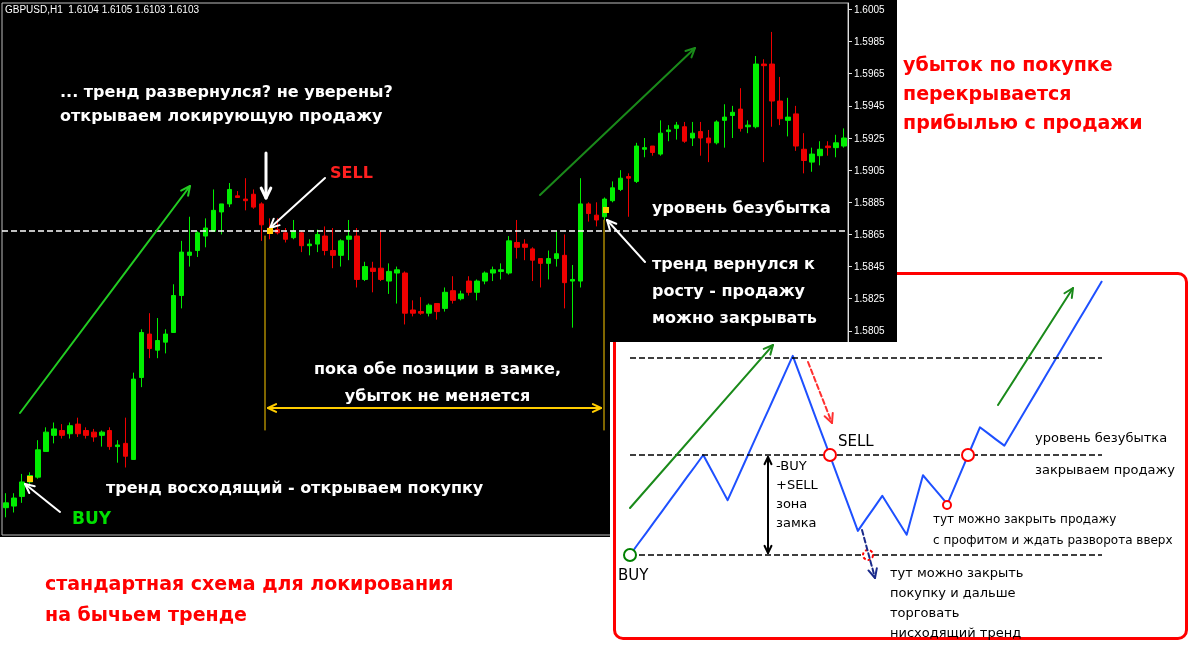 The height and width of the screenshot is (647, 1191). What do you see at coordinates (870, 202) in the screenshot?
I see `y-tick-label: 1.5885` at bounding box center [870, 202].